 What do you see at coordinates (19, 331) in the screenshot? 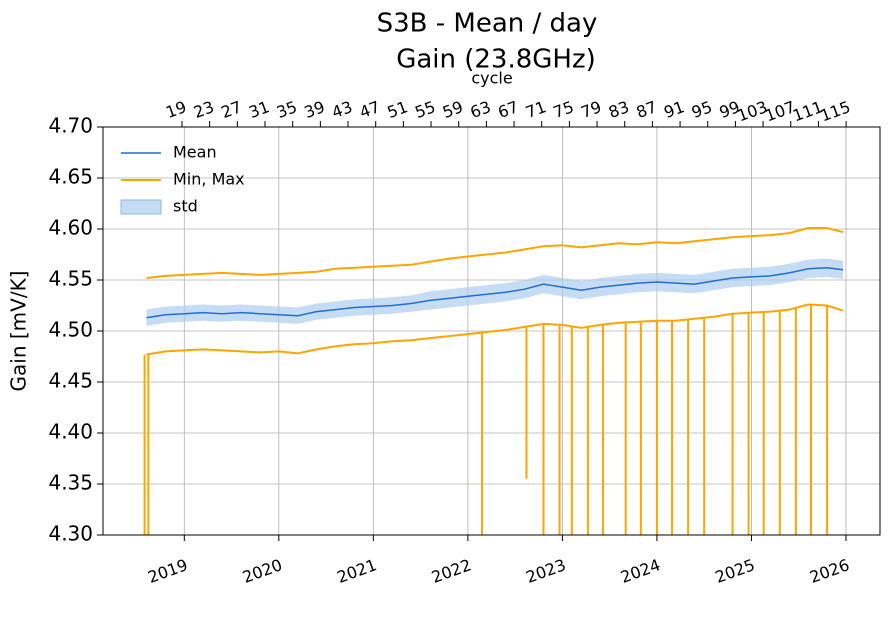
I see `y-axis-label: Gain [mV/K]` at bounding box center [19, 331].